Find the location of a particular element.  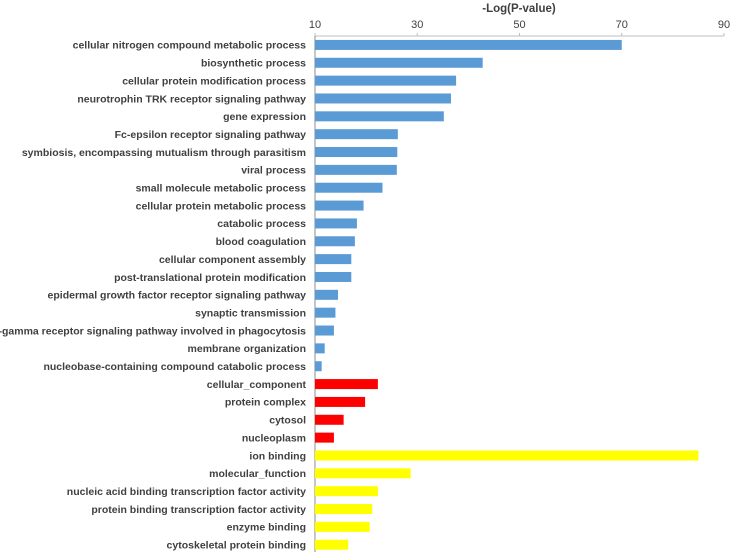

category-label: cytosol is located at coordinates (287, 421).